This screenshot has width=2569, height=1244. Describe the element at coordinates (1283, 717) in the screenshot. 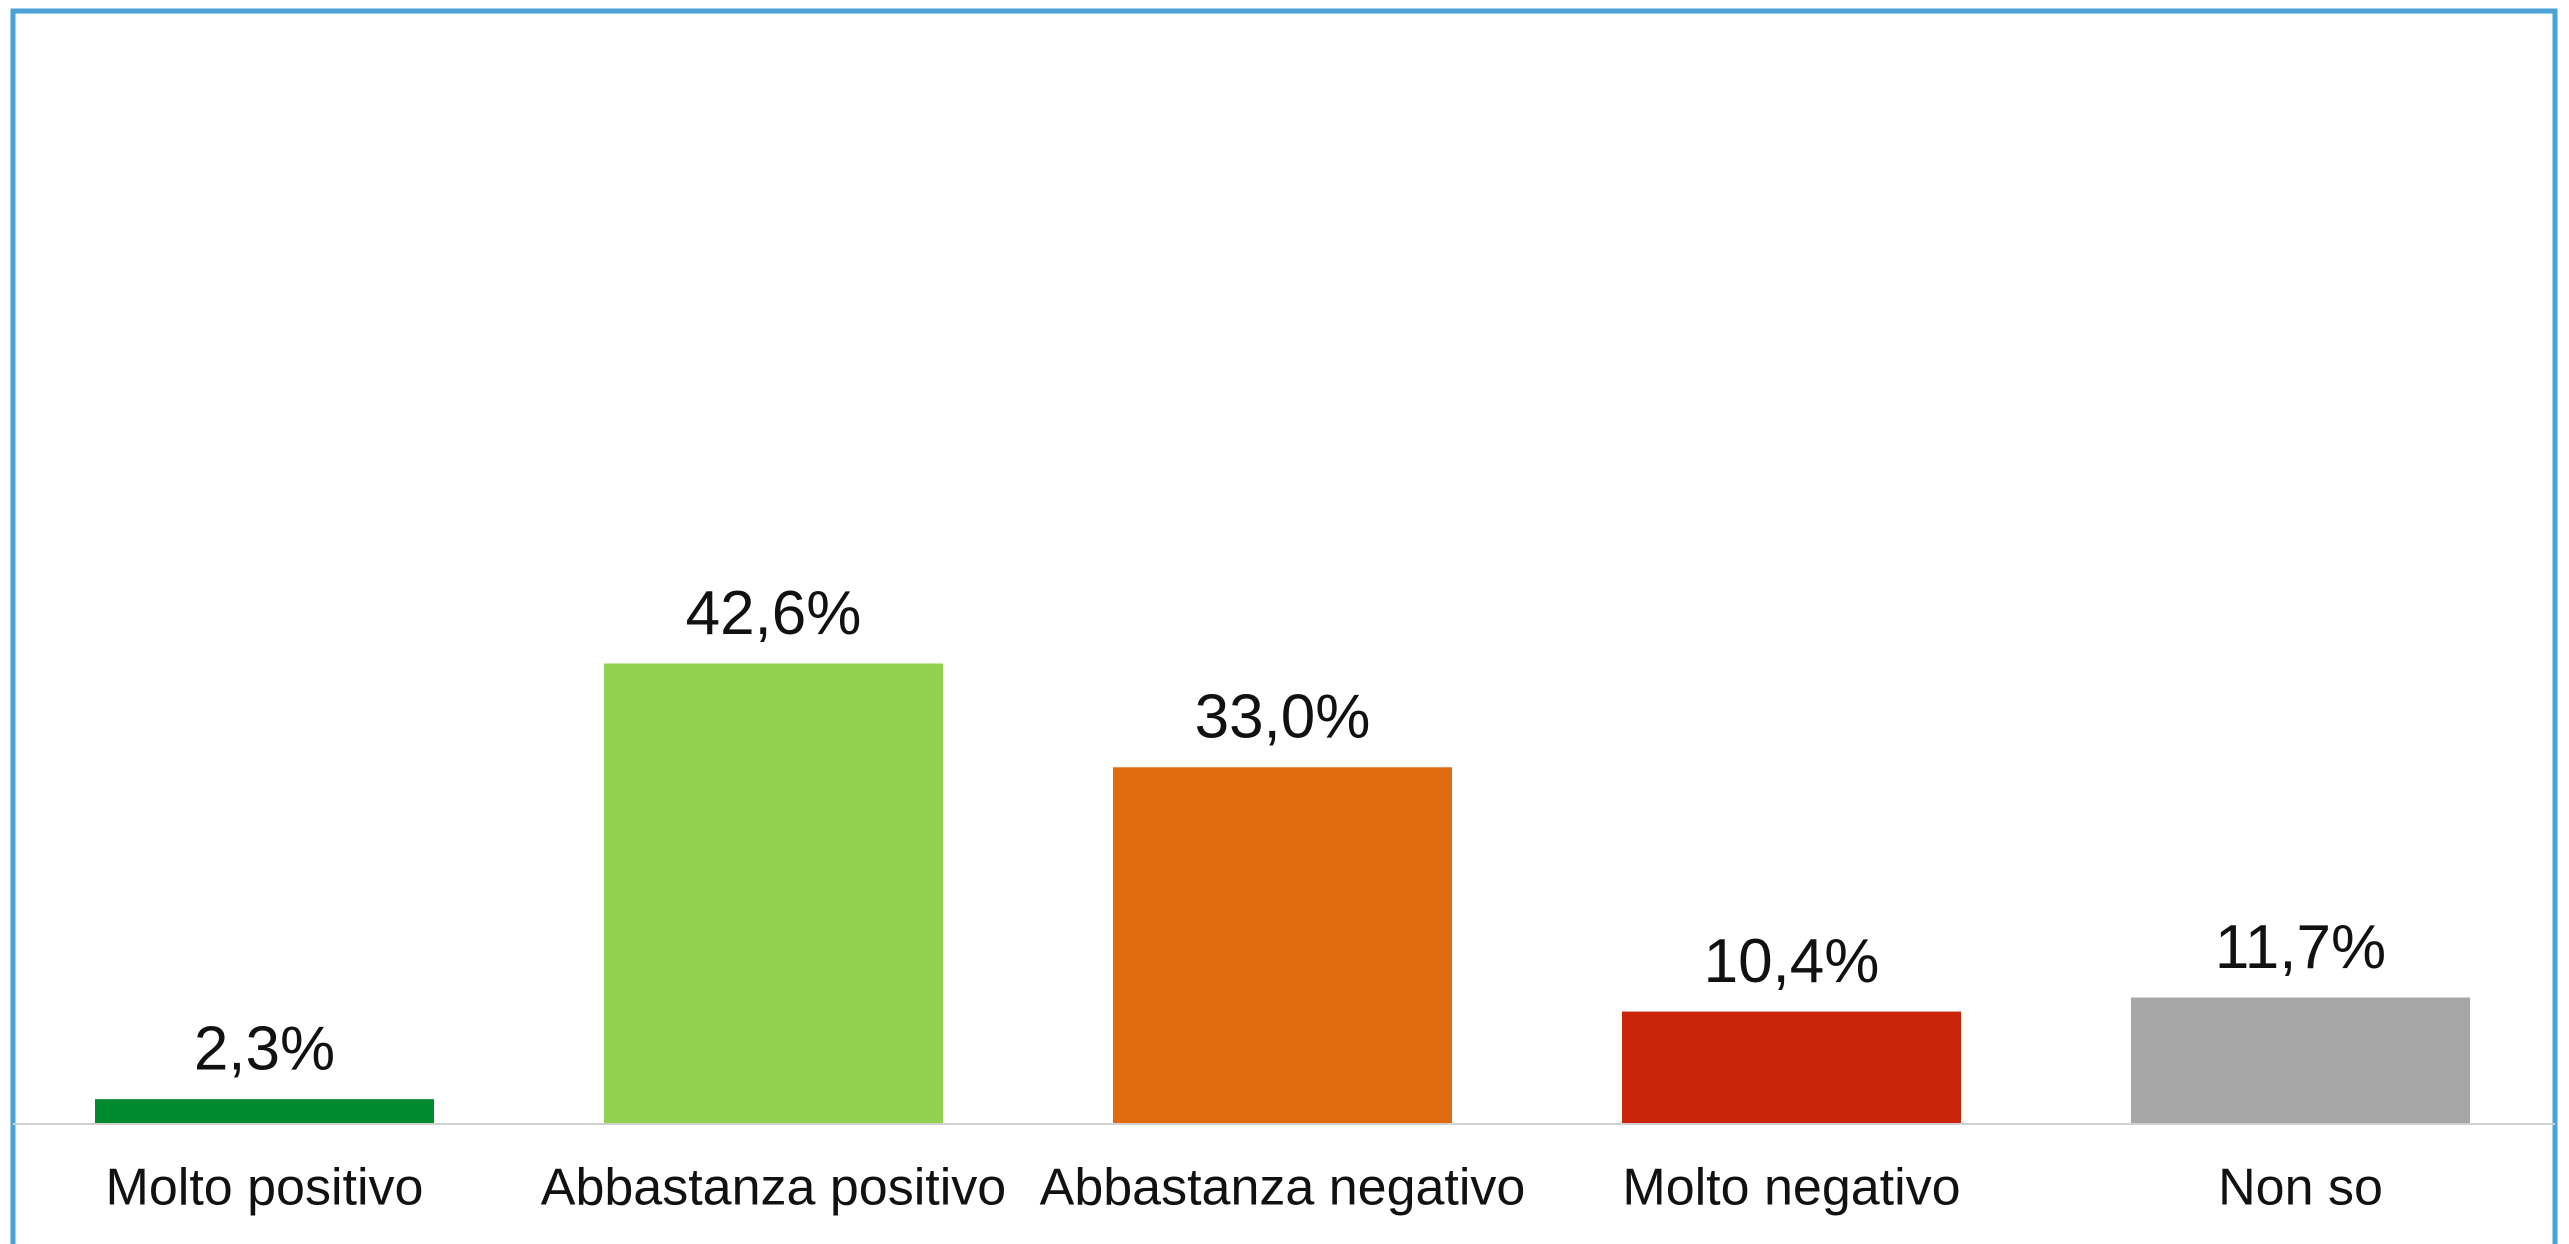

I see `value-label: 33,0%` at that location.